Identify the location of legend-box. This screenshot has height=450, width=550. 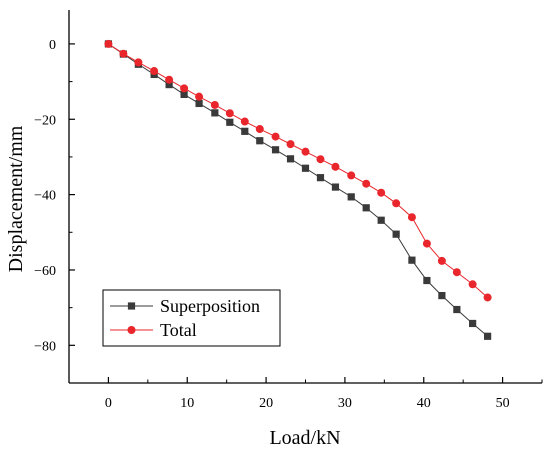
(191, 318).